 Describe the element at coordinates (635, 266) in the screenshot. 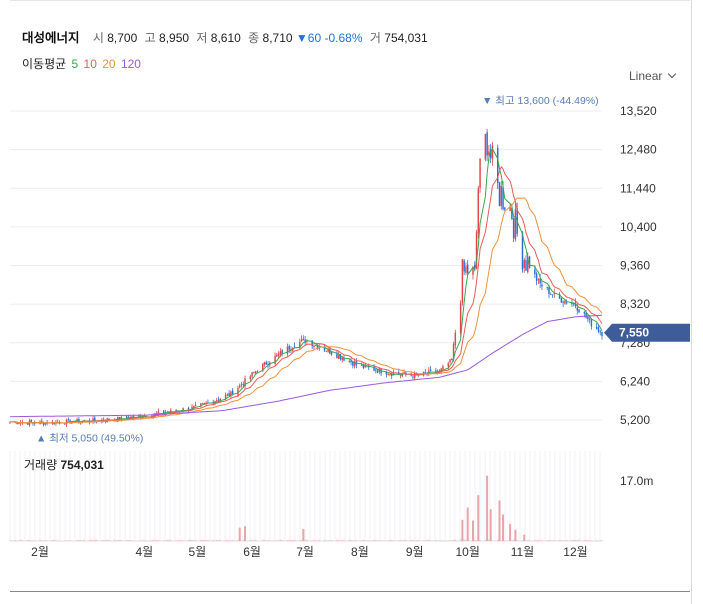

I see `y-tick-label: 9,360` at that location.